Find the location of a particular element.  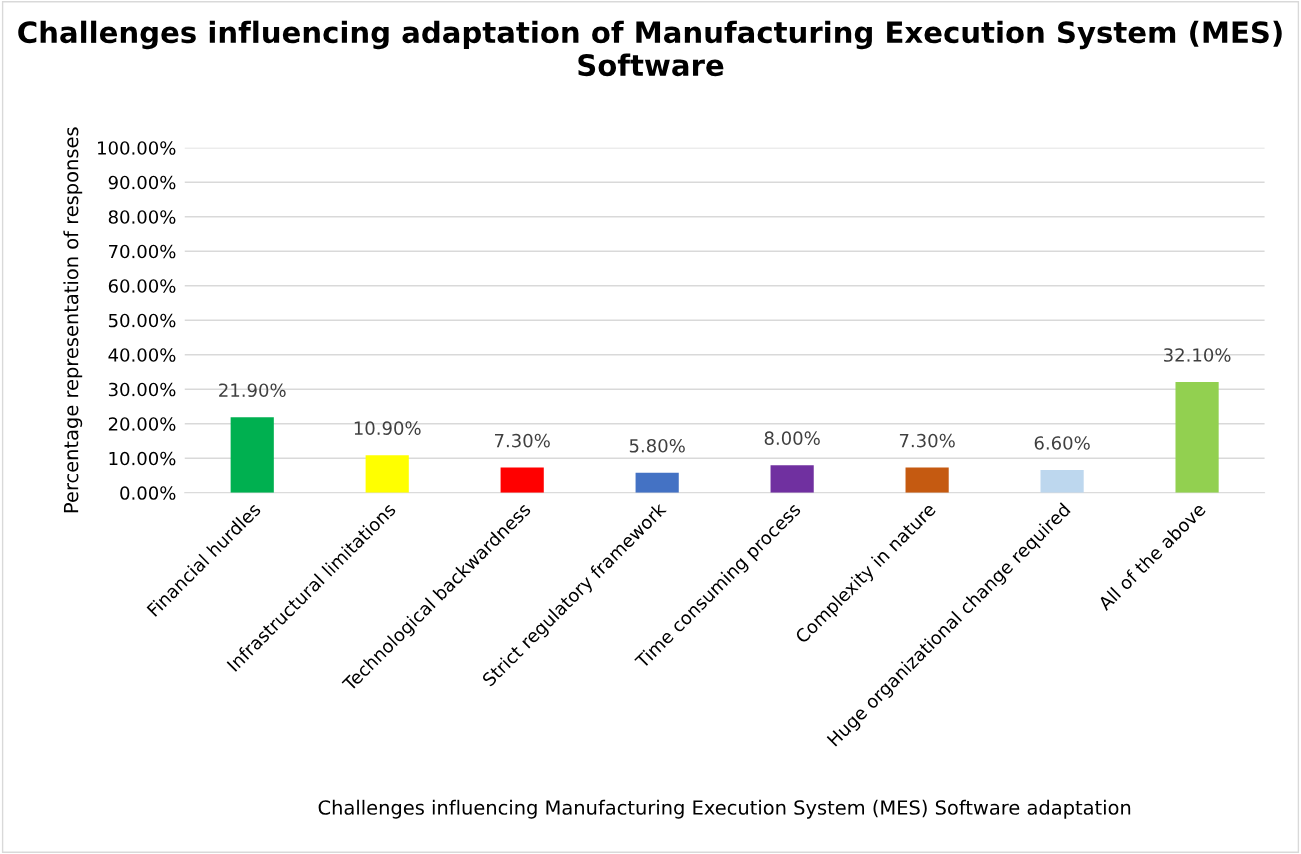

data-label: 21.90% is located at coordinates (252, 390).